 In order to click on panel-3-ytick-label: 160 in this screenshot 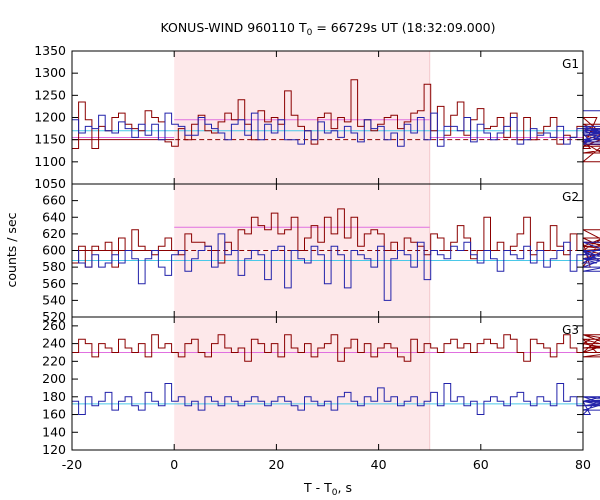, I will do `click(54, 414)`.